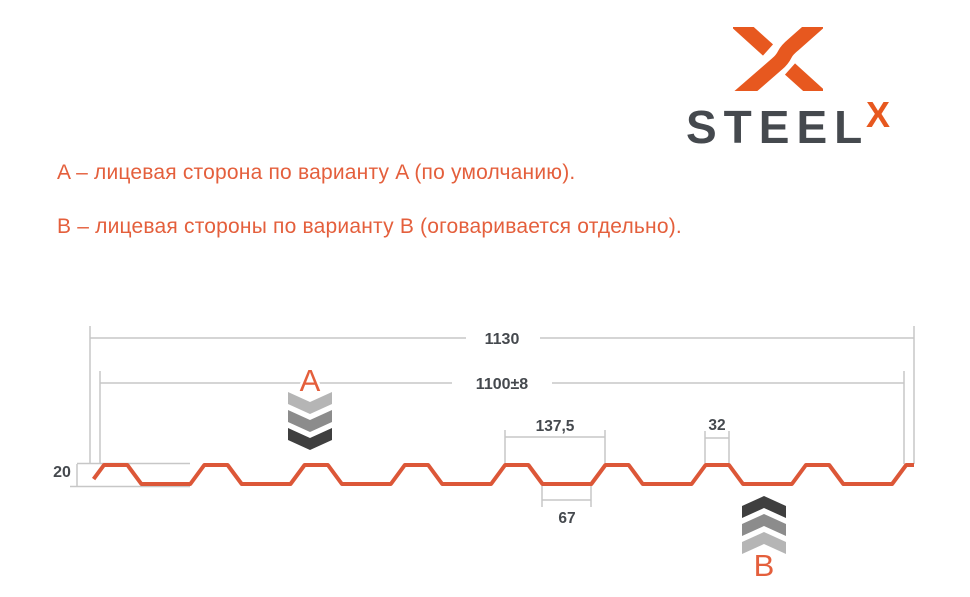 The image size is (970, 597). I want to click on dimension-rib-bottom: 67, so click(566, 506).